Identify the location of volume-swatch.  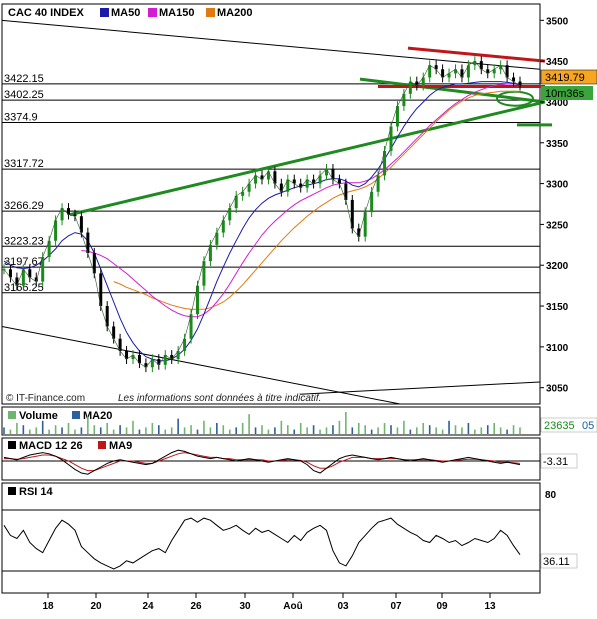
(12, 415).